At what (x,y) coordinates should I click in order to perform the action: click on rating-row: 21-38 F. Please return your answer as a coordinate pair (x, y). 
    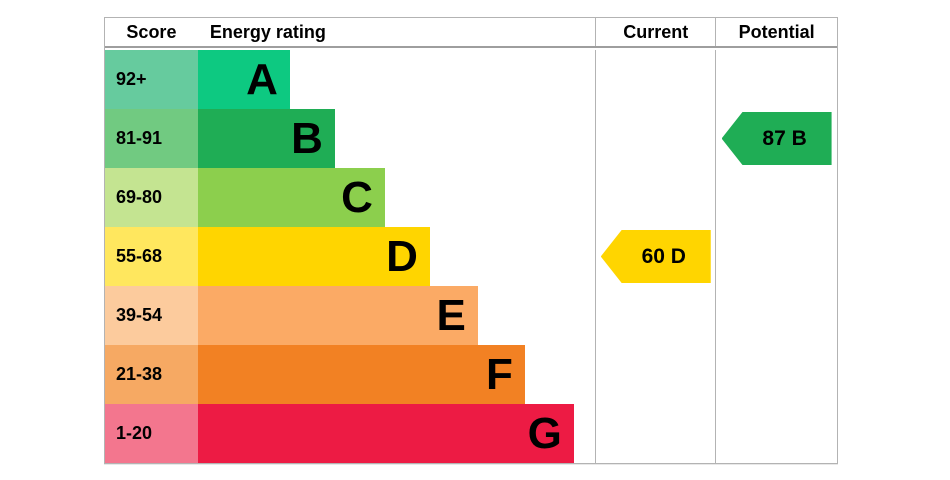
    Looking at the image, I should click on (471, 374).